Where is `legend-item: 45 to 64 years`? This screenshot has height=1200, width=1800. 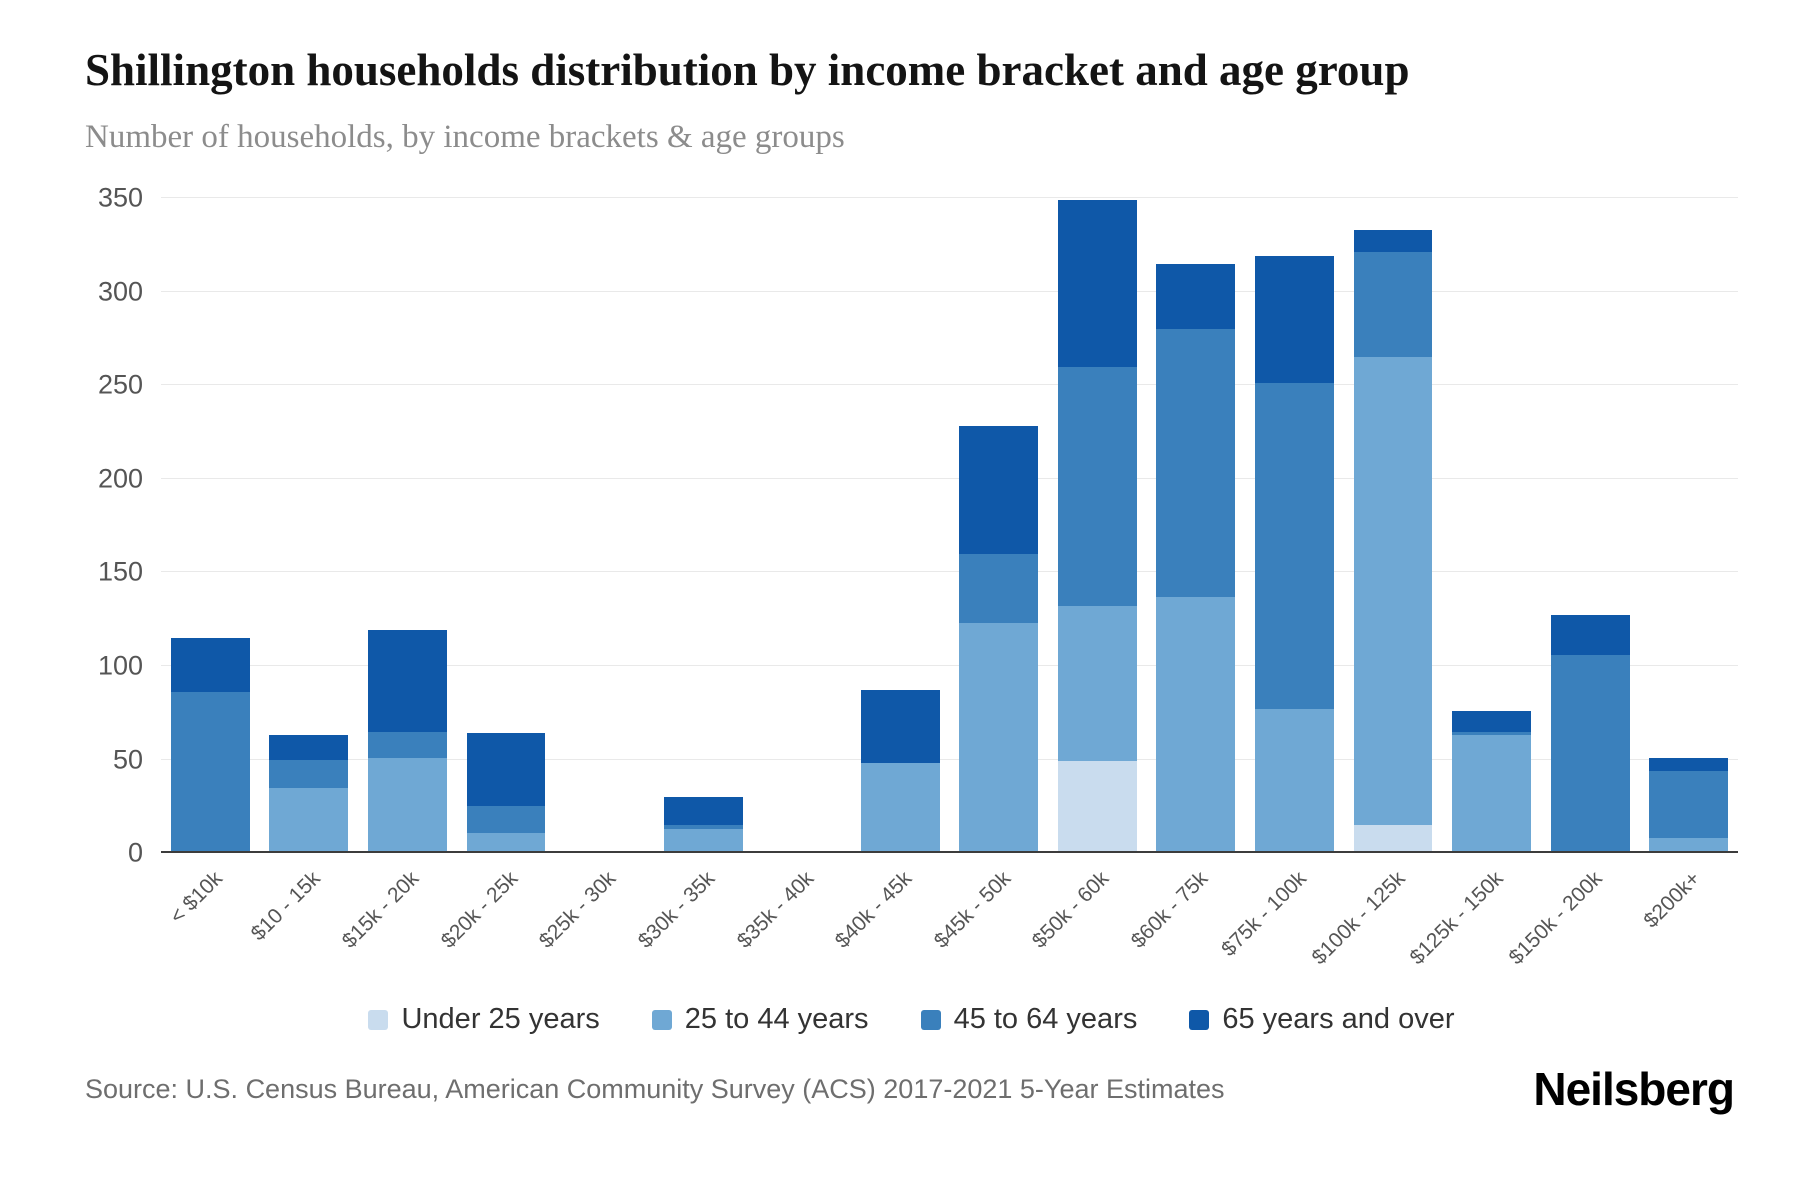
legend-item: 45 to 64 years is located at coordinates (1029, 1019).